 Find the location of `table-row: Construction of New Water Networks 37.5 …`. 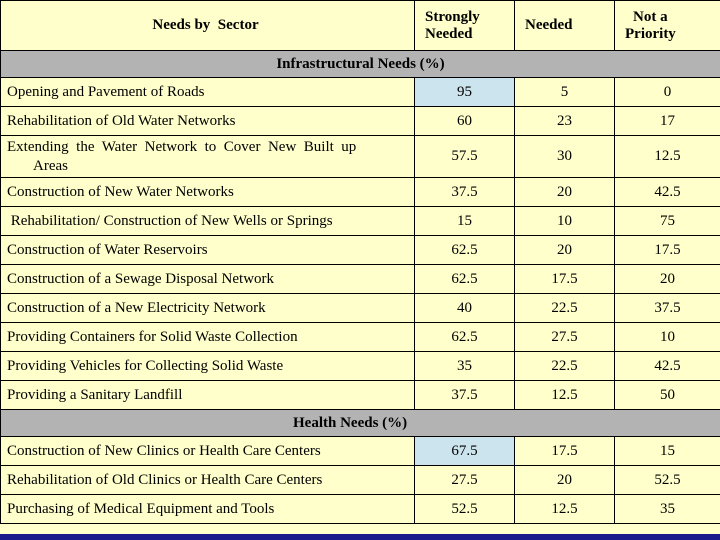

table-row: Construction of New Water Networks 37.5 … is located at coordinates (360, 192).